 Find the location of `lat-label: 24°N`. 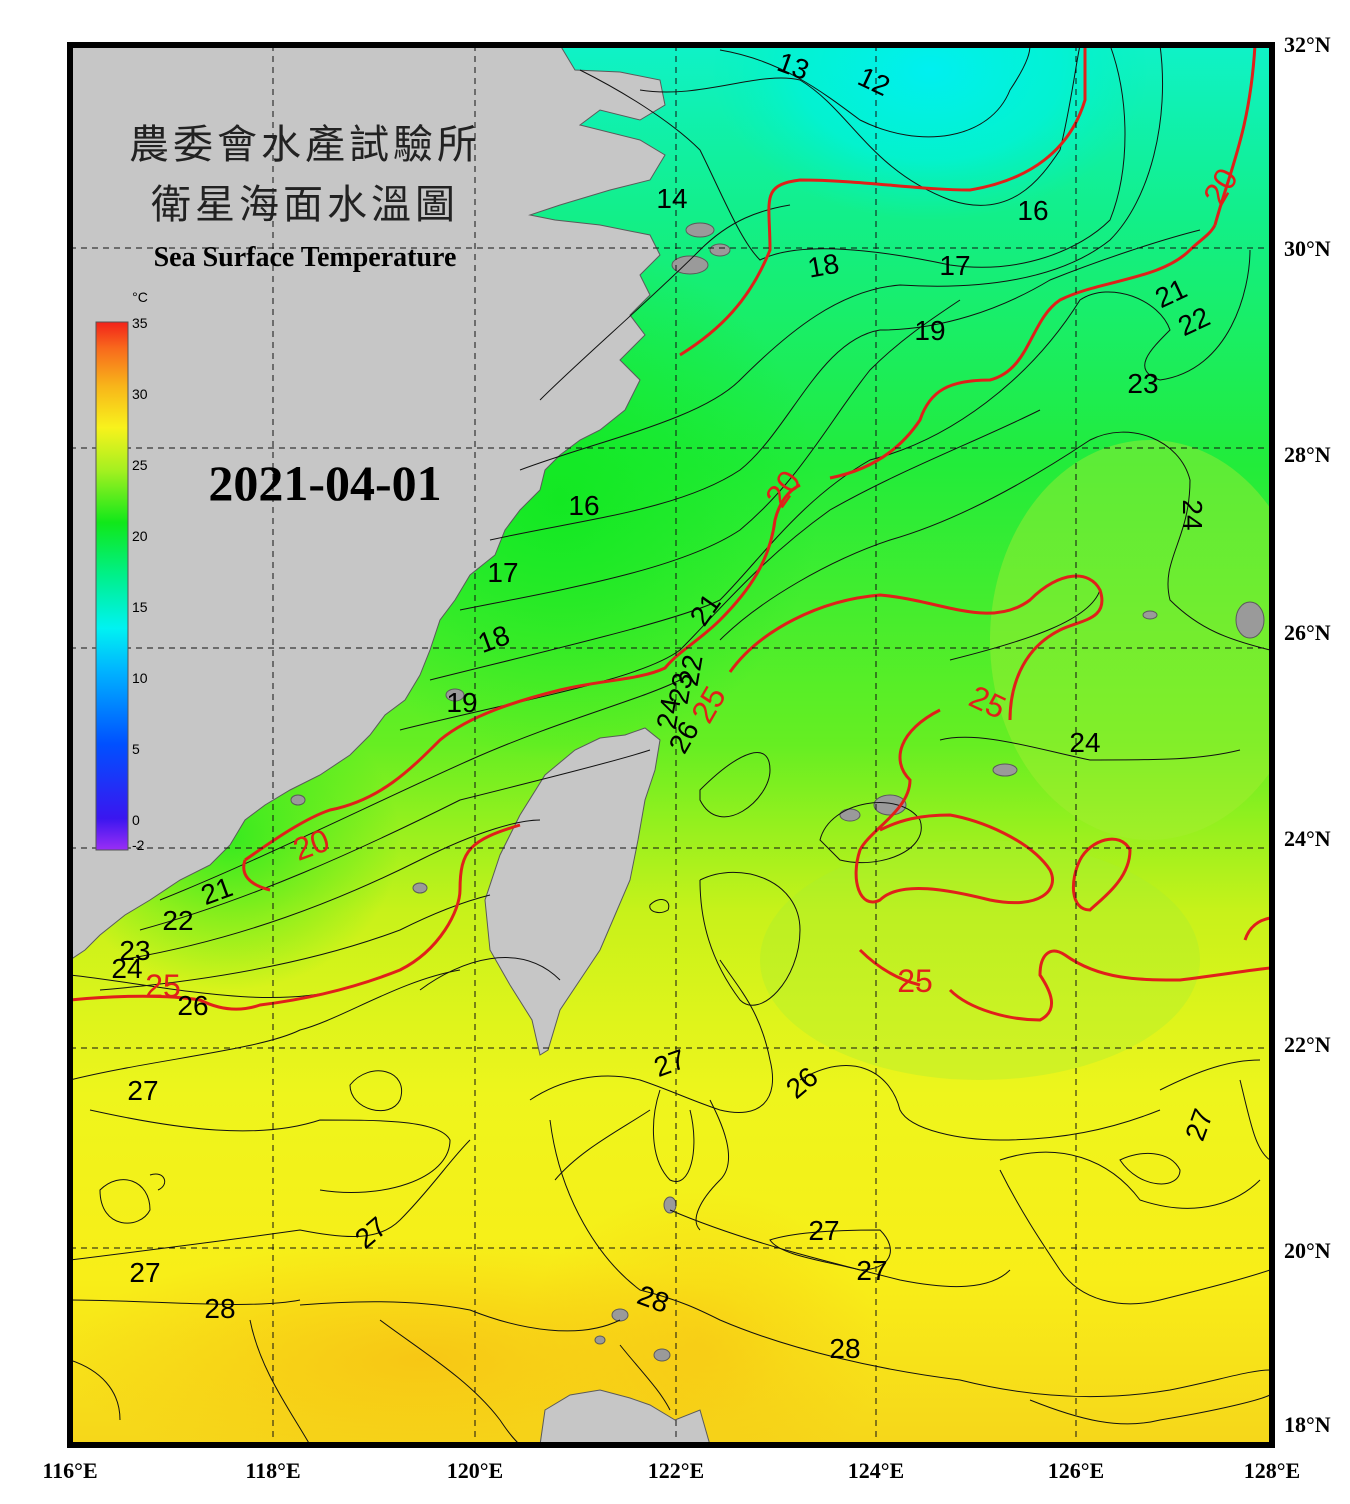

lat-label: 24°N is located at coordinates (1307, 838).